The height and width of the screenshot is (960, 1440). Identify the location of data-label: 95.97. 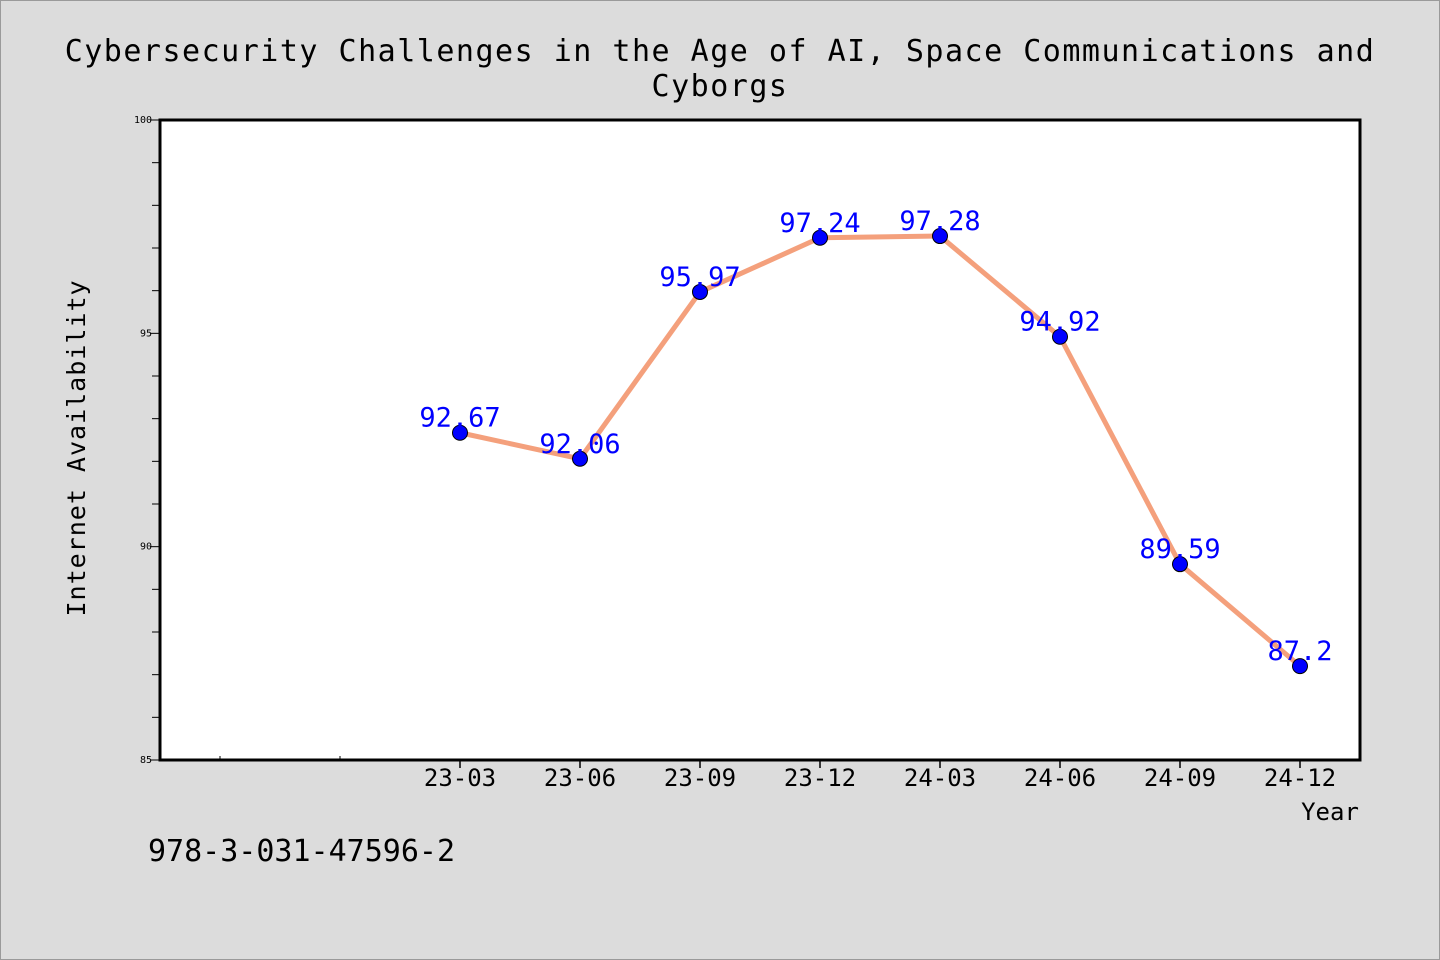
(699, 277).